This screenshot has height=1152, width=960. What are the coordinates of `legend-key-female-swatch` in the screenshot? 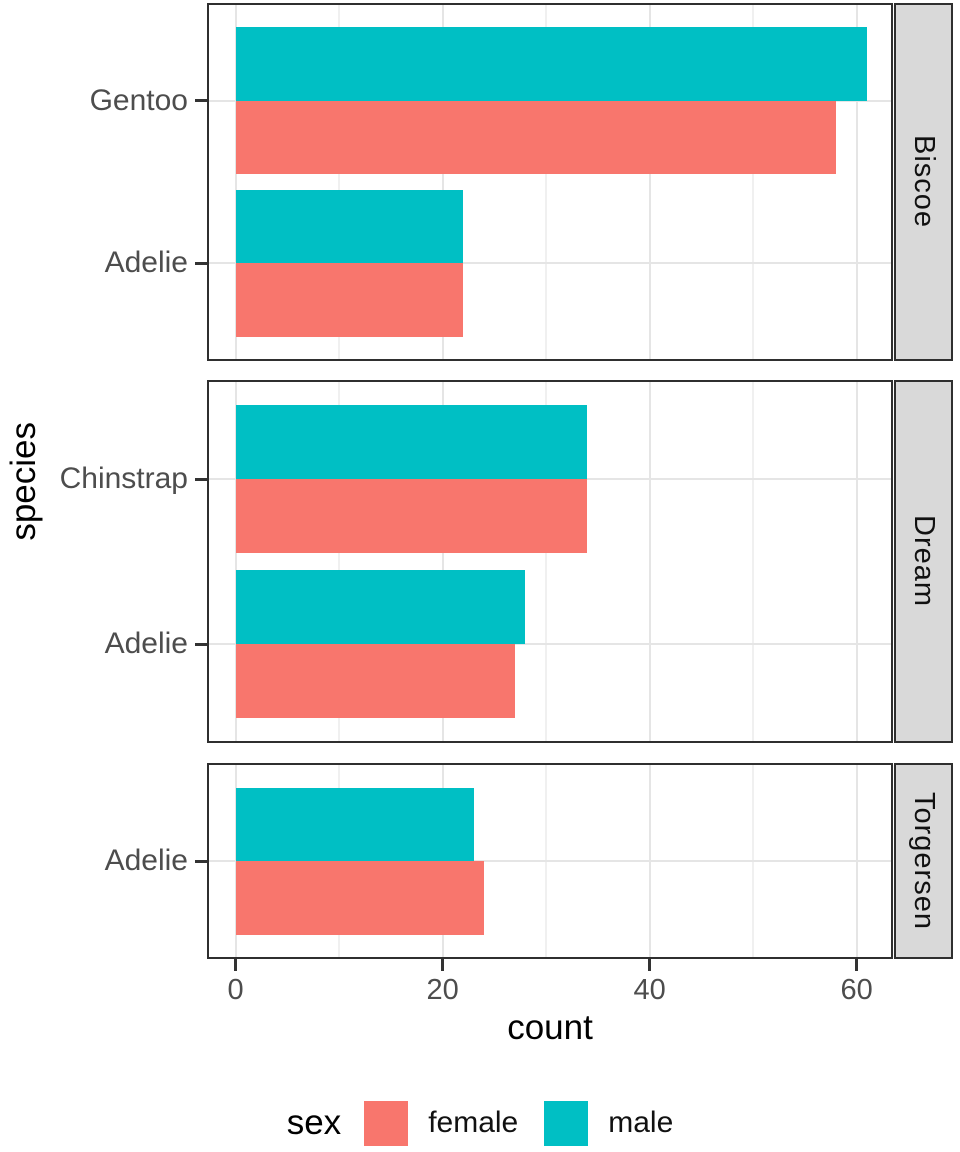 It's located at (386, 1123).